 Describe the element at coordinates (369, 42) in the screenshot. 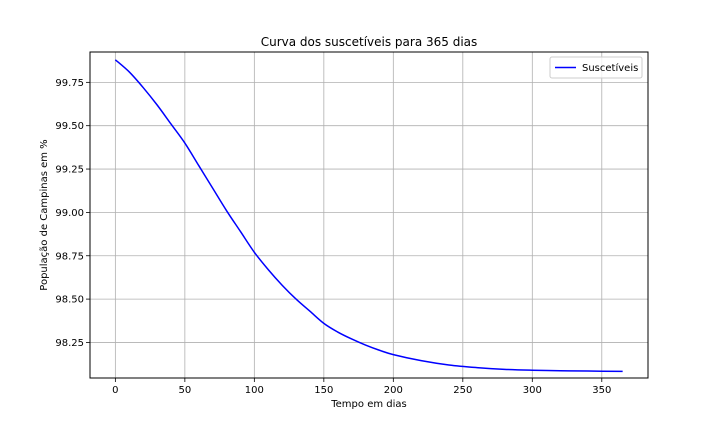

I see `chart-title: Curva dos suscetíveis para 365 dias` at that location.